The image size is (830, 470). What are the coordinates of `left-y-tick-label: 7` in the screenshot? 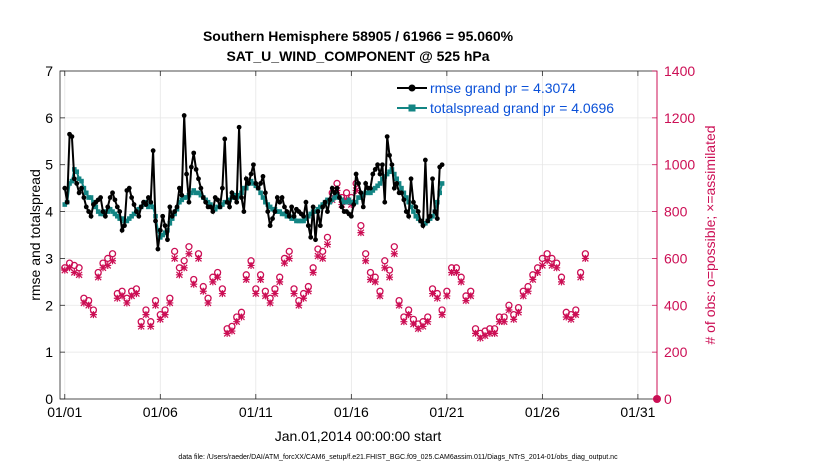 It's located at (49, 71).